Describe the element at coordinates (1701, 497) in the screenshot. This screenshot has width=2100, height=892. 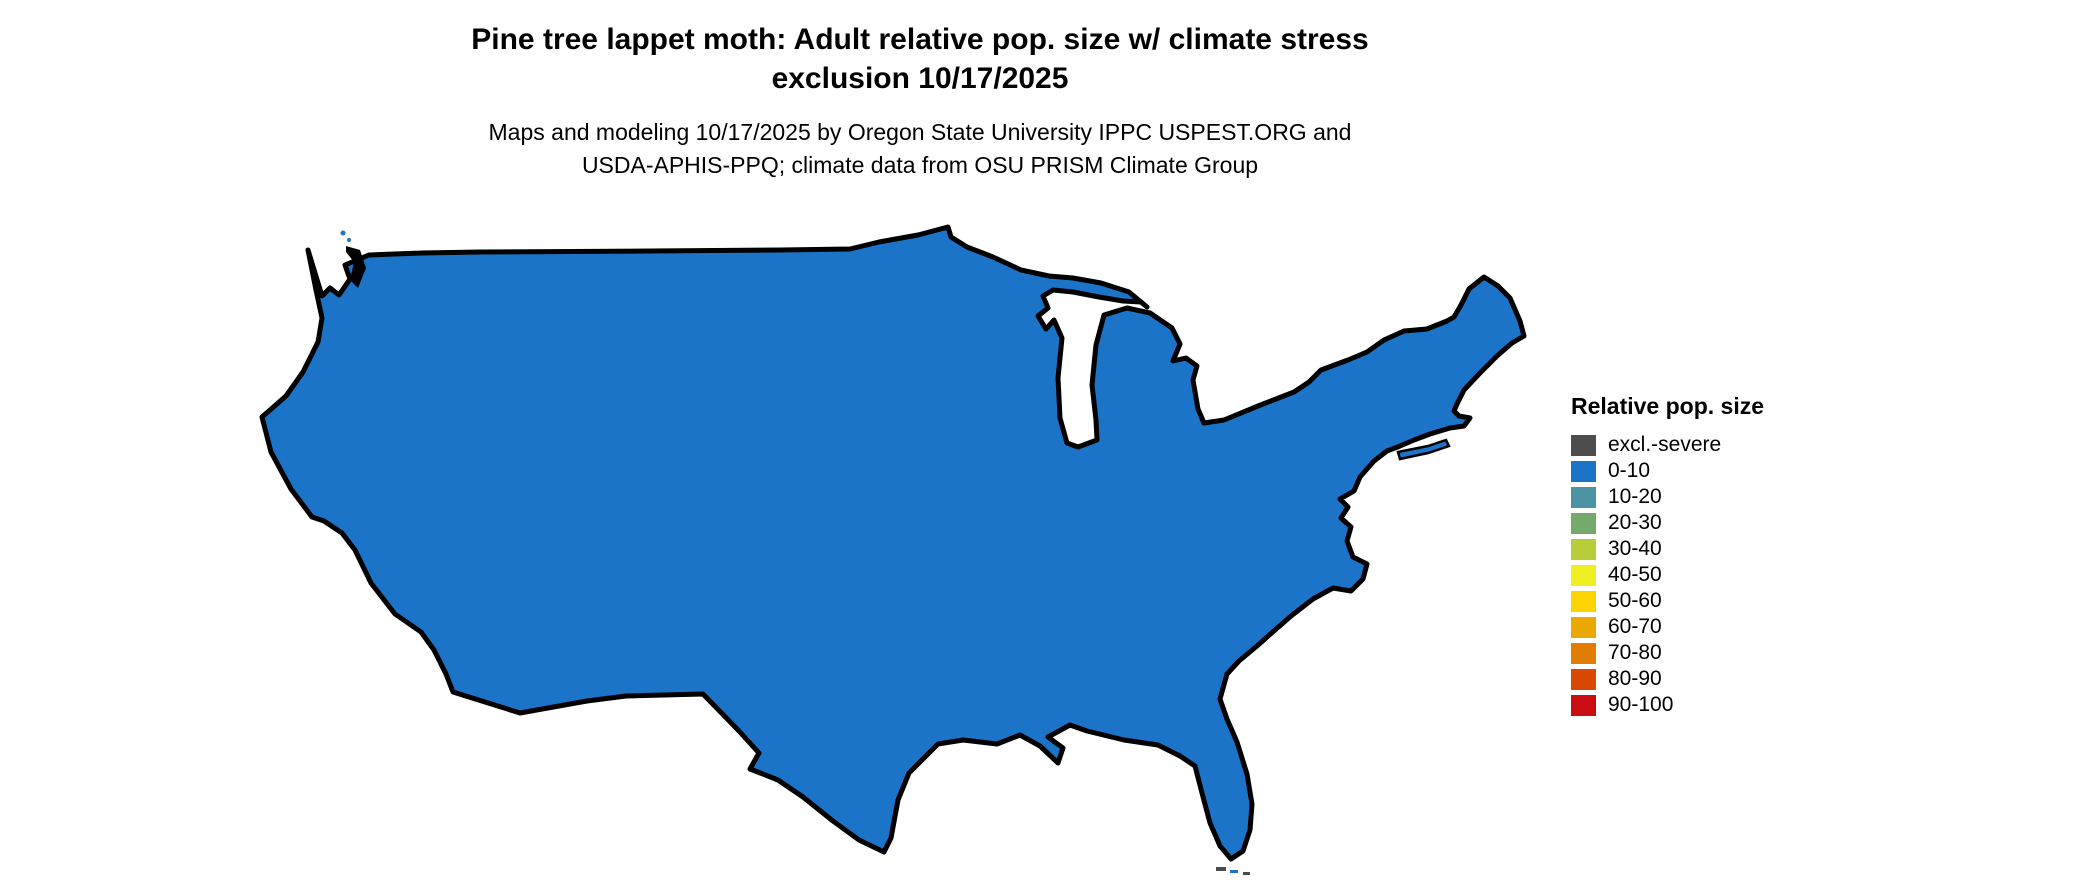
I see `legend-row: 10-20` at that location.